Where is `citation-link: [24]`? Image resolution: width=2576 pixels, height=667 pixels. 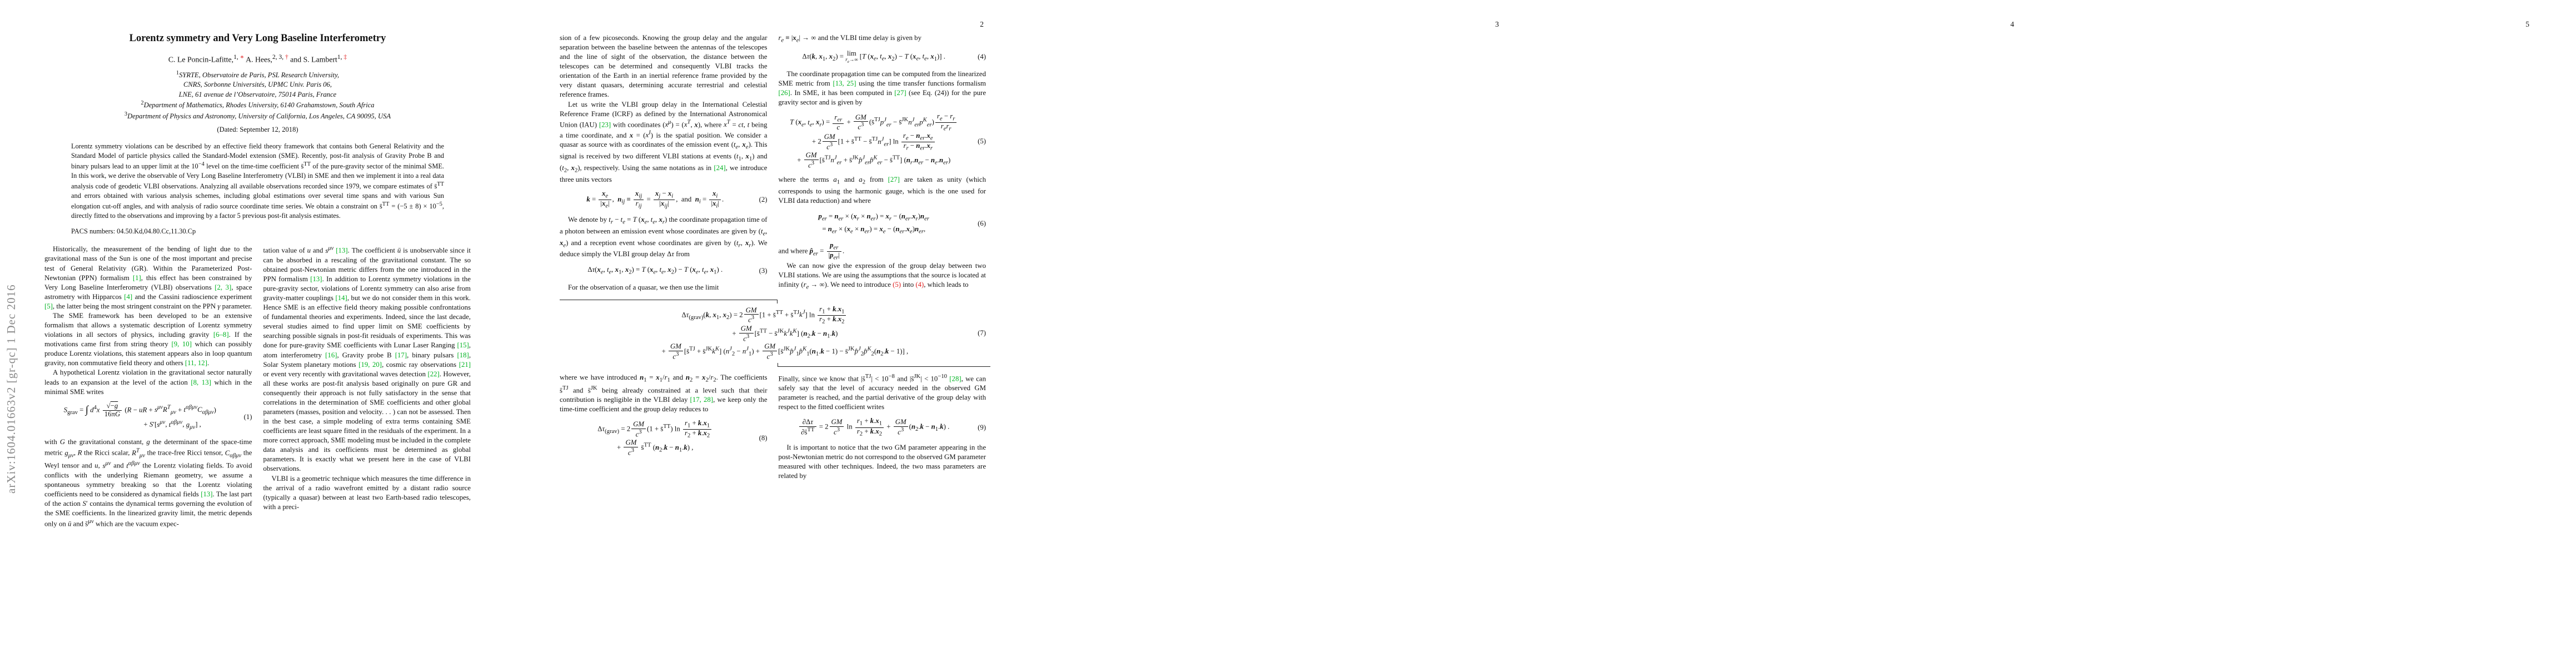
citation-link: [24] is located at coordinates (720, 167).